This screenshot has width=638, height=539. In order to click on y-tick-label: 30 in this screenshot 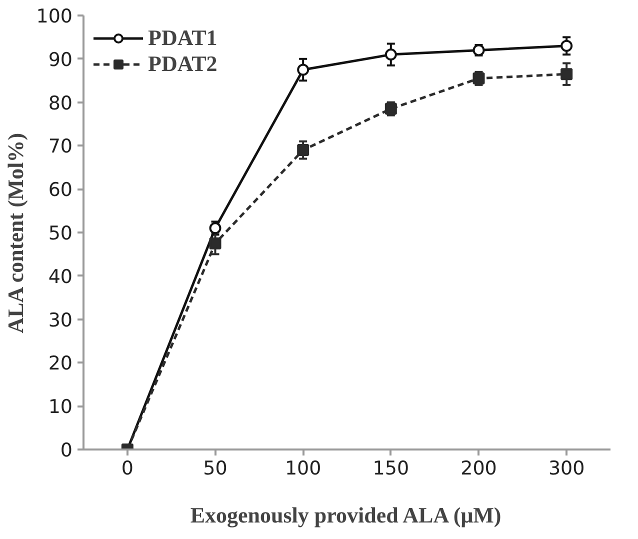, I will do `click(60, 320)`.